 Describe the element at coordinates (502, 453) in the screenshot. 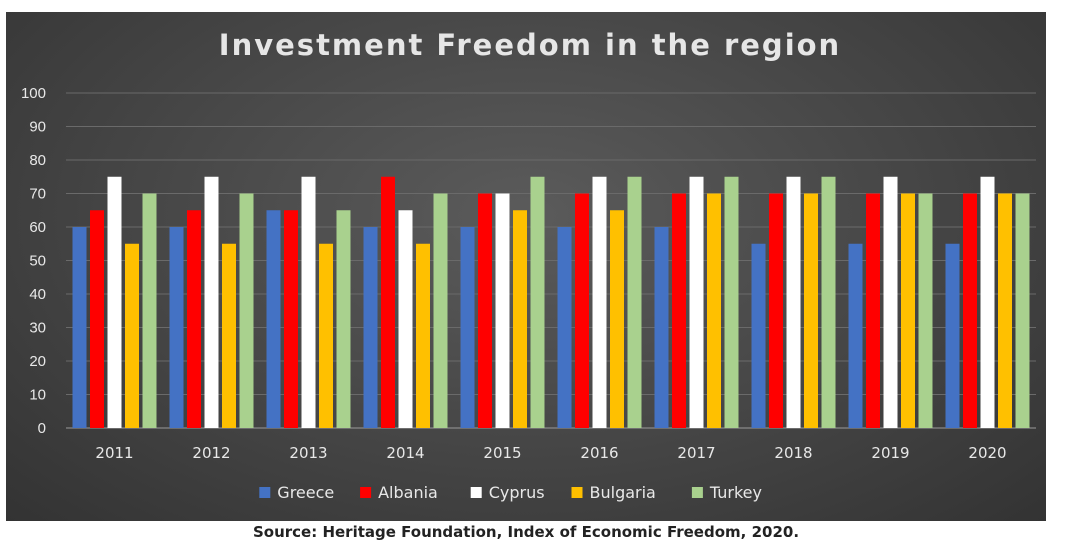

I see `x-tick-label: 2015` at that location.